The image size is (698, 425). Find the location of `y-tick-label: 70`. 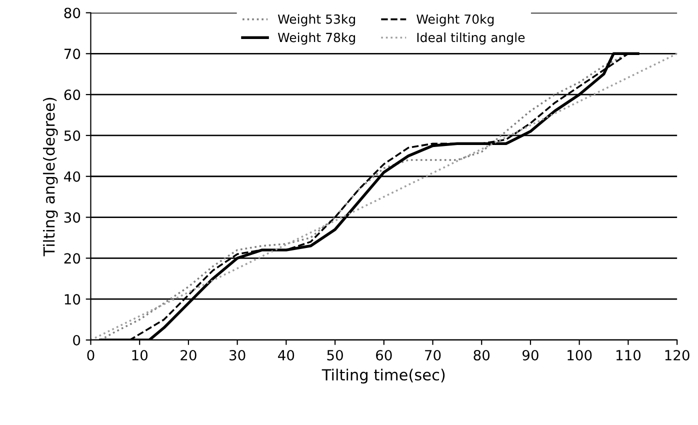

y-tick-label: 70 is located at coordinates (72, 54).